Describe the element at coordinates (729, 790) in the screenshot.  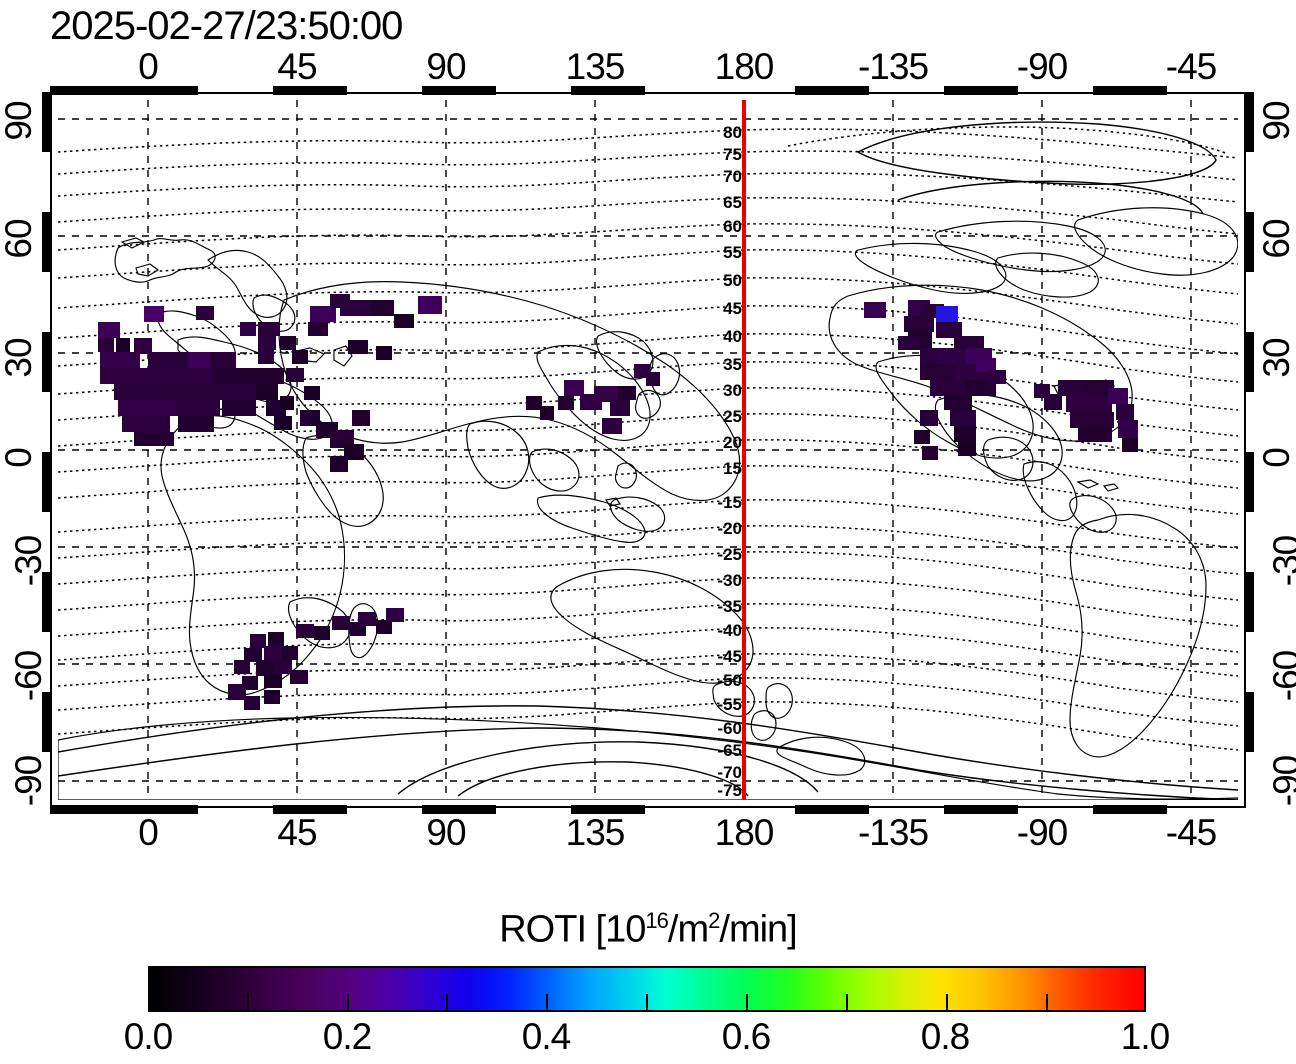
I see `svg-text: -75` at that location.